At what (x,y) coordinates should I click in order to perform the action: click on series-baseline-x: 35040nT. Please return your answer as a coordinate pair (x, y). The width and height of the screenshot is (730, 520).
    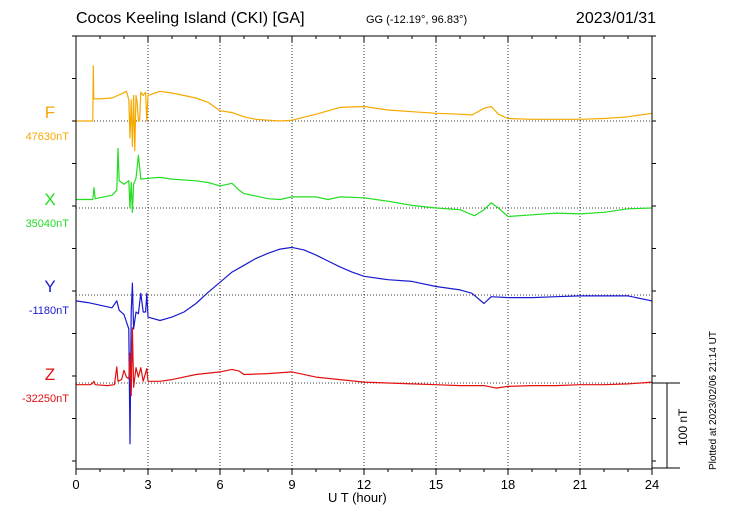
    Looking at the image, I should click on (48, 224).